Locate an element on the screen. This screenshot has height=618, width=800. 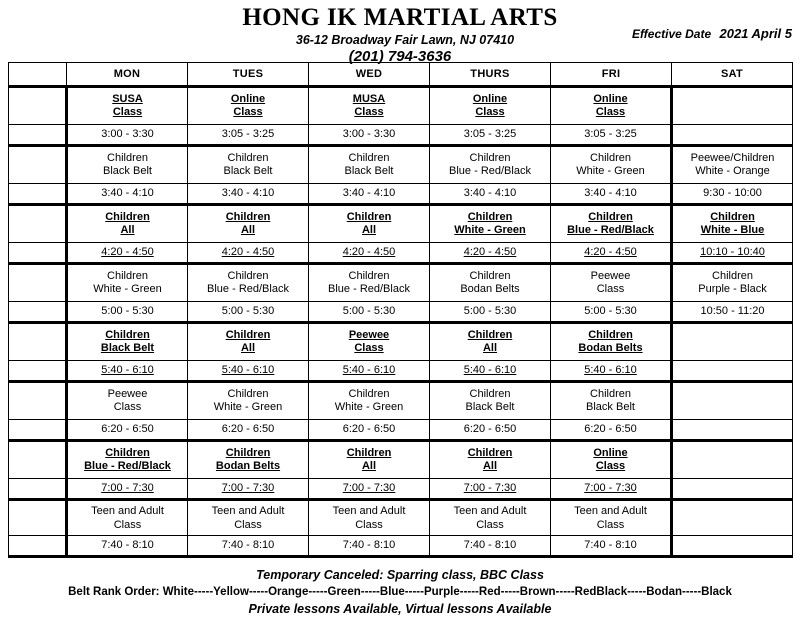
class-cell-wed-1: Children Black Belt is located at coordinates (369, 164).